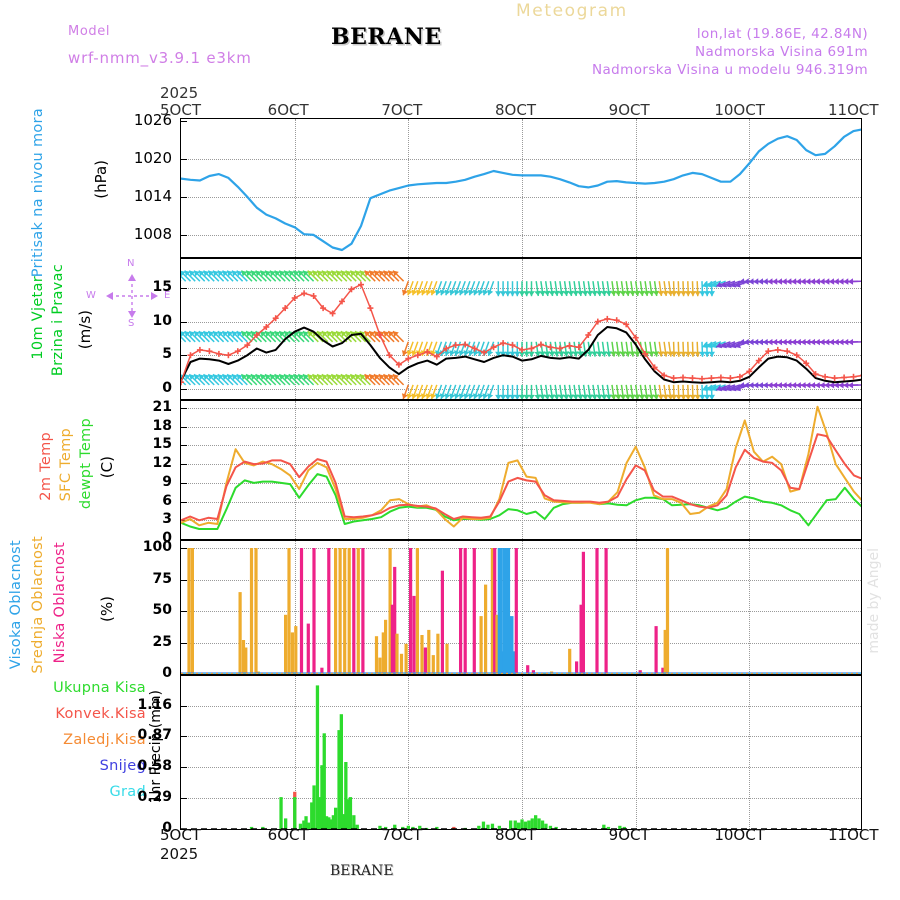  I want to click on legend-convective-rain: Konvek.Kisa, so click(100, 714).